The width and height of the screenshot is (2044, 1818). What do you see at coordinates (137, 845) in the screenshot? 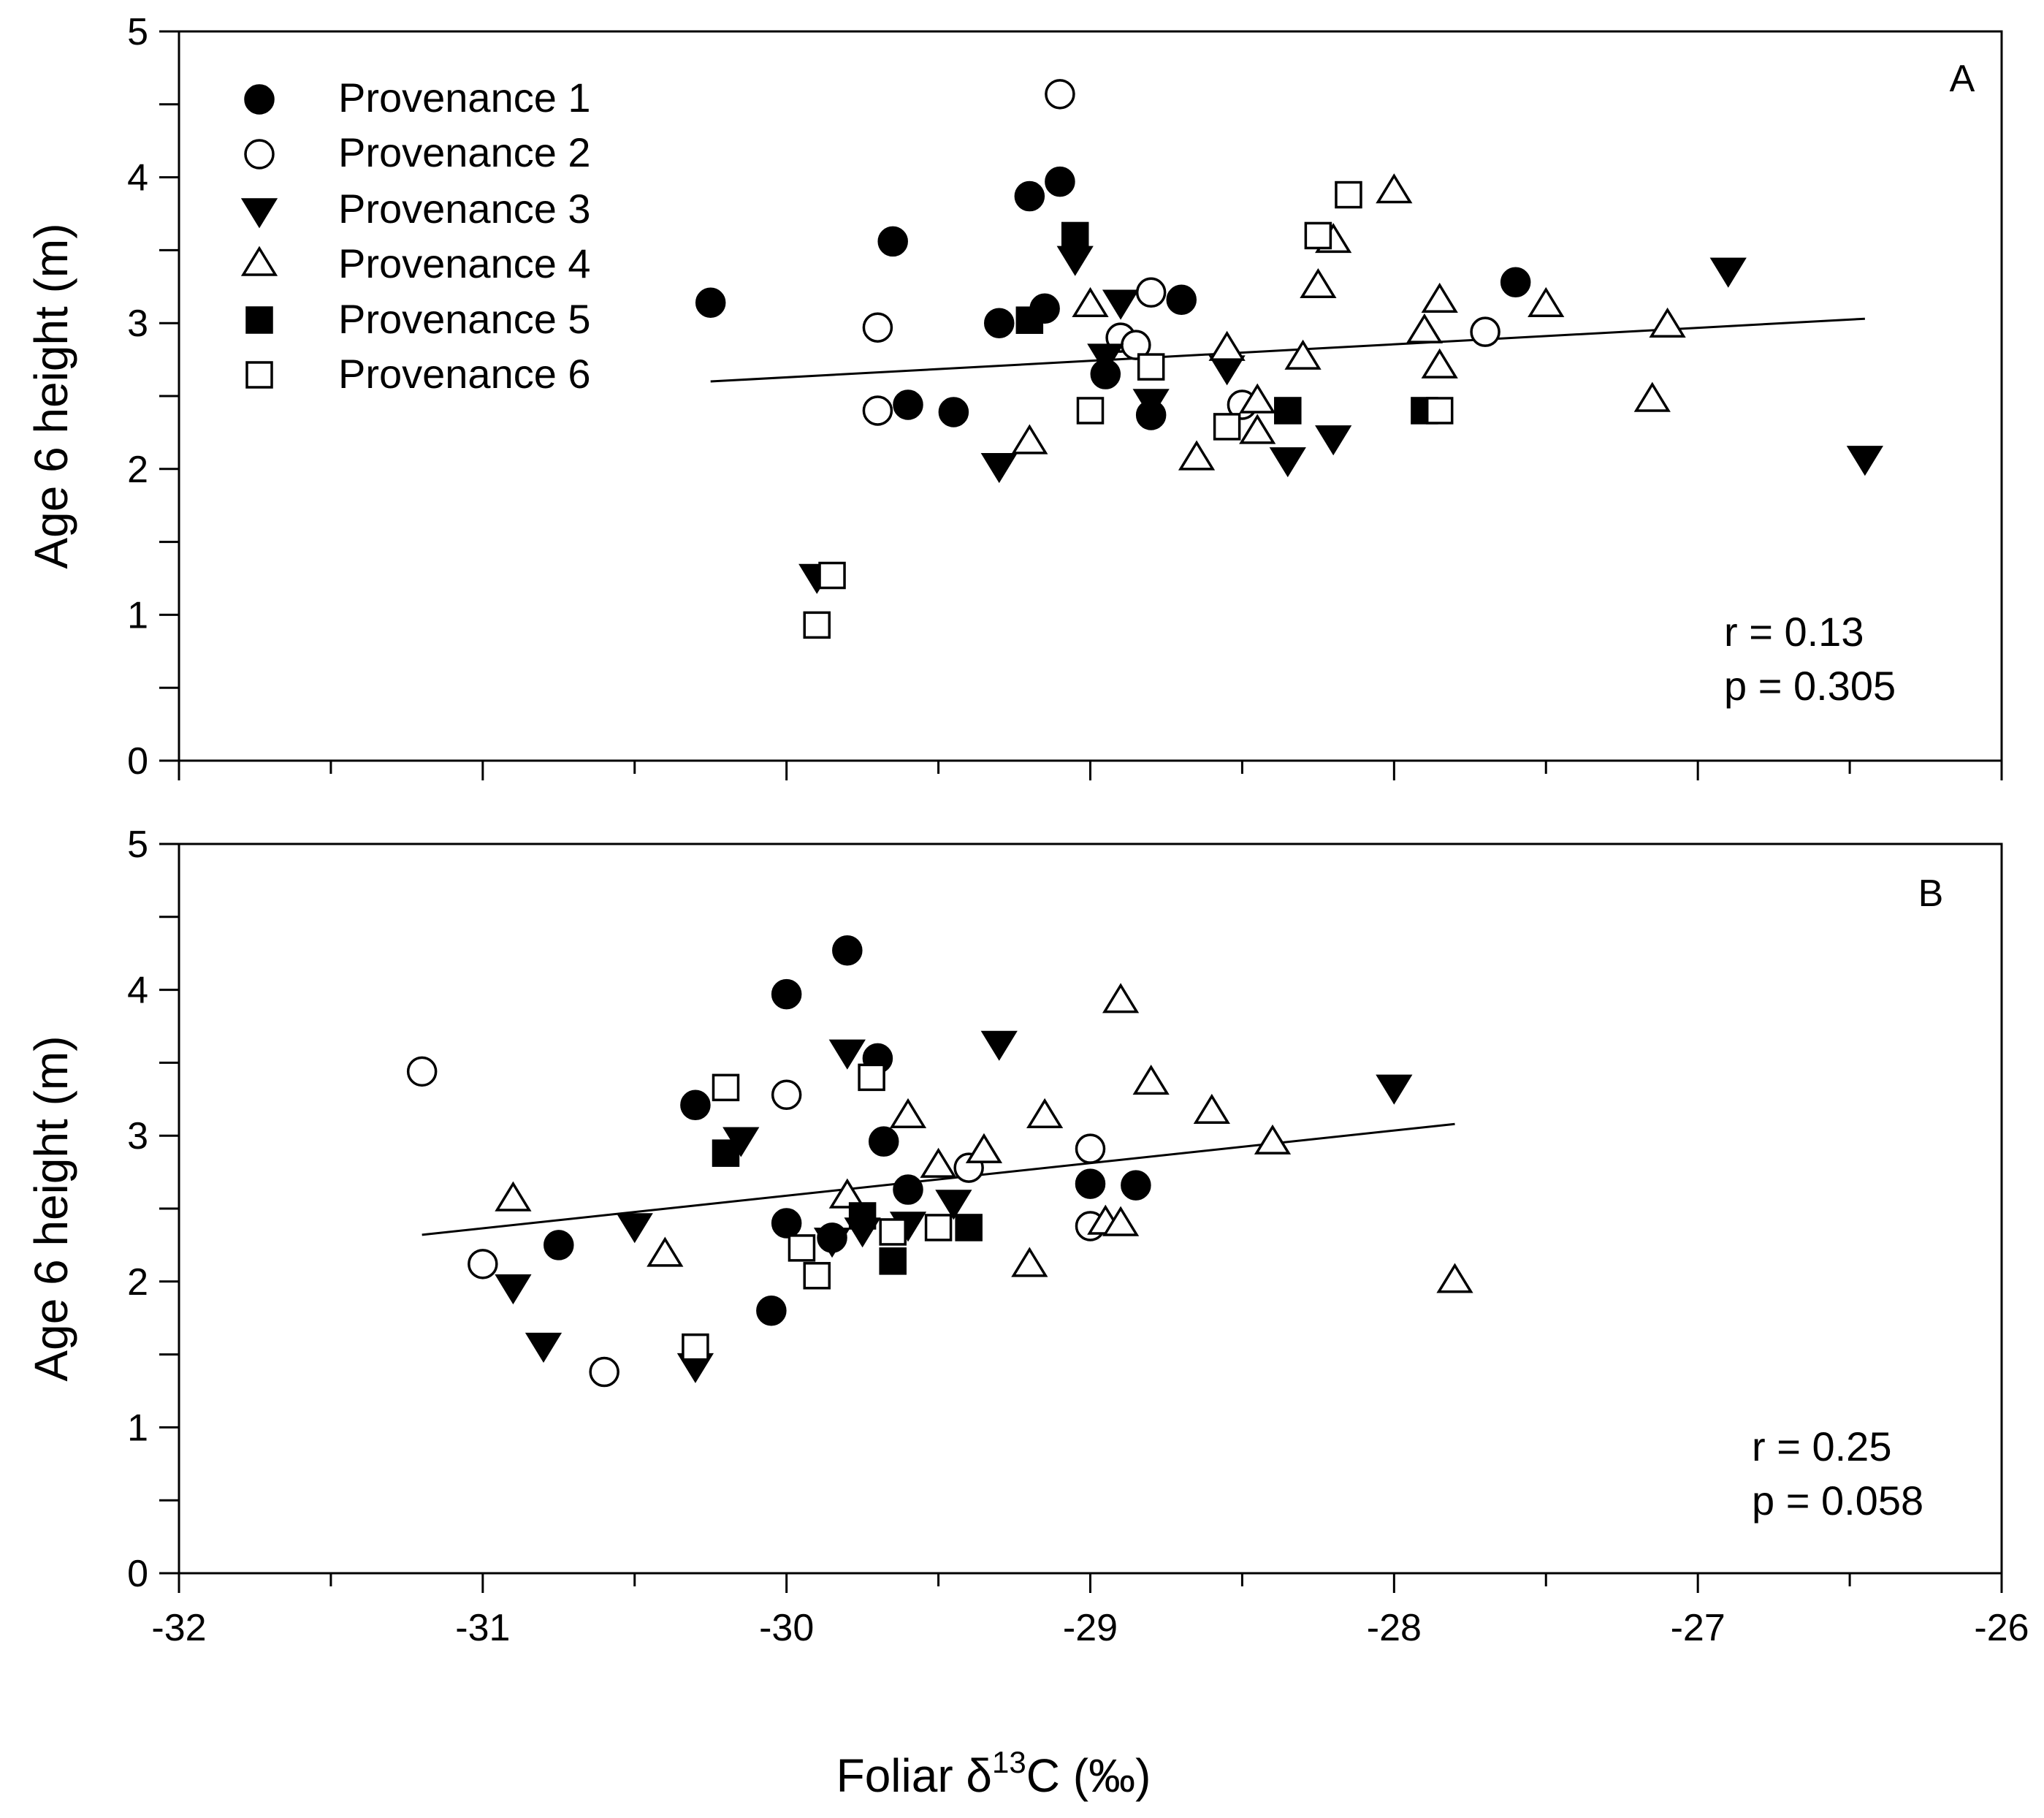
I see `panel-b-y-tick-label: 5` at bounding box center [137, 845].